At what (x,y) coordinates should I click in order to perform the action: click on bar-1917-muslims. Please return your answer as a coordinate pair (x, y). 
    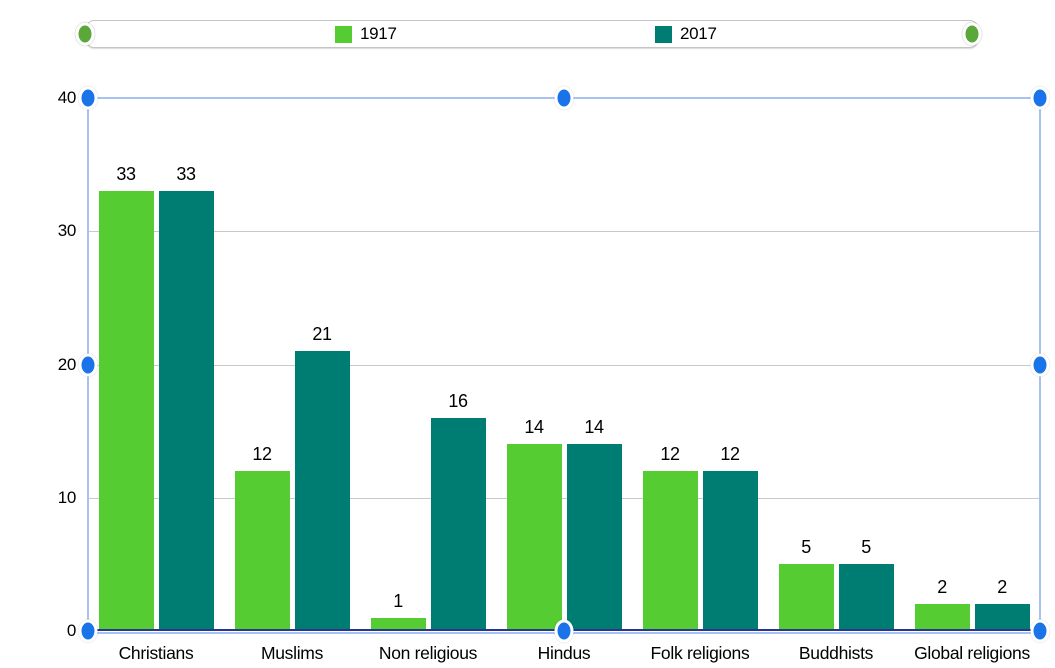
    Looking at the image, I should click on (262, 551).